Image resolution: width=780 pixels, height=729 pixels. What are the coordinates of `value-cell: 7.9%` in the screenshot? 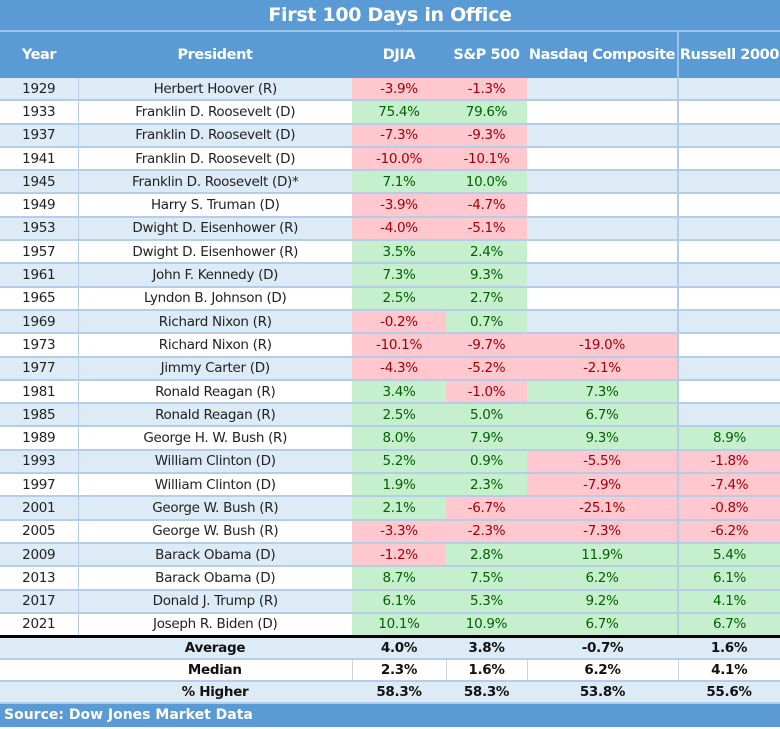 It's located at (486, 438).